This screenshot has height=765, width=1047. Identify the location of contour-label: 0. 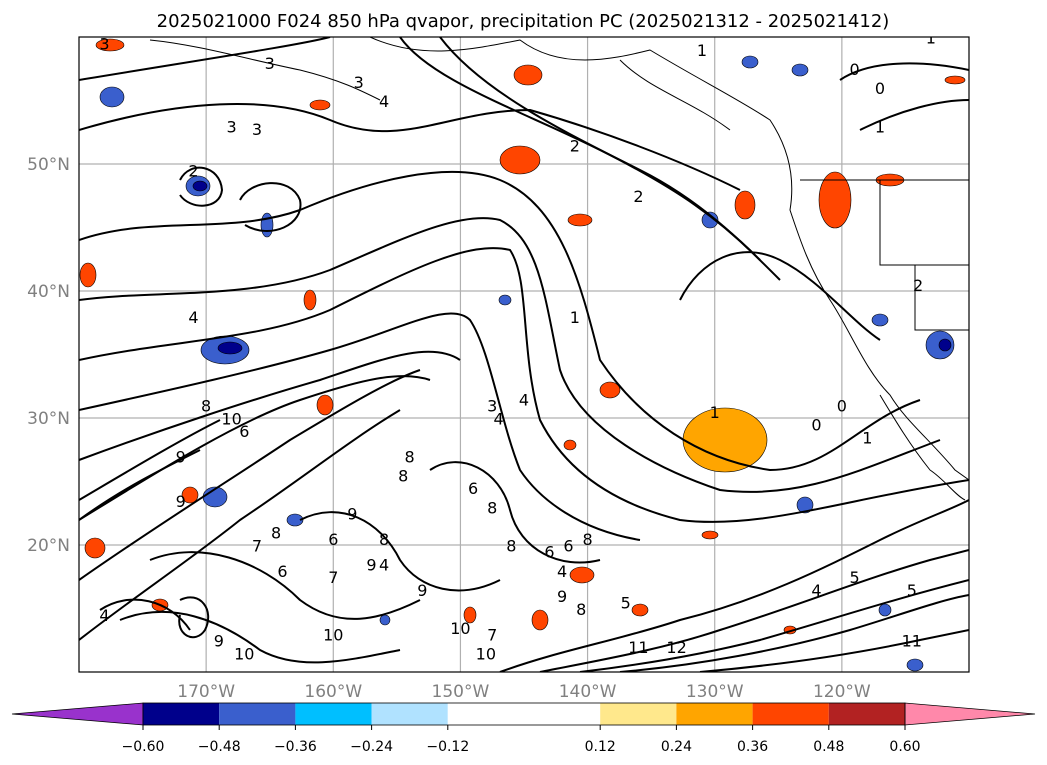
(816, 425).